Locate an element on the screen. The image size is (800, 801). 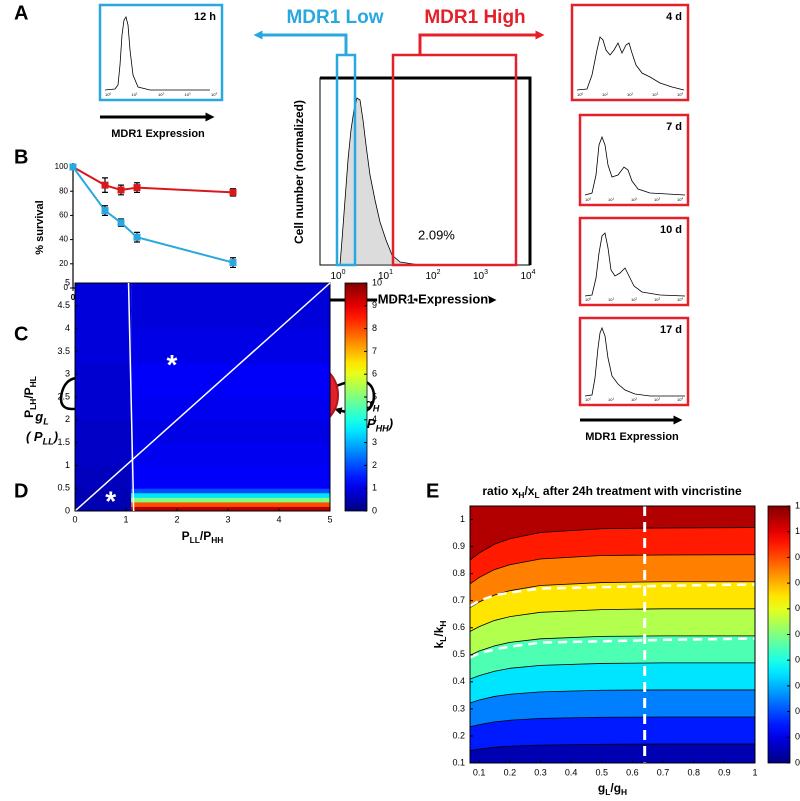
label-index: 4 is located at coordinates (216, 93).